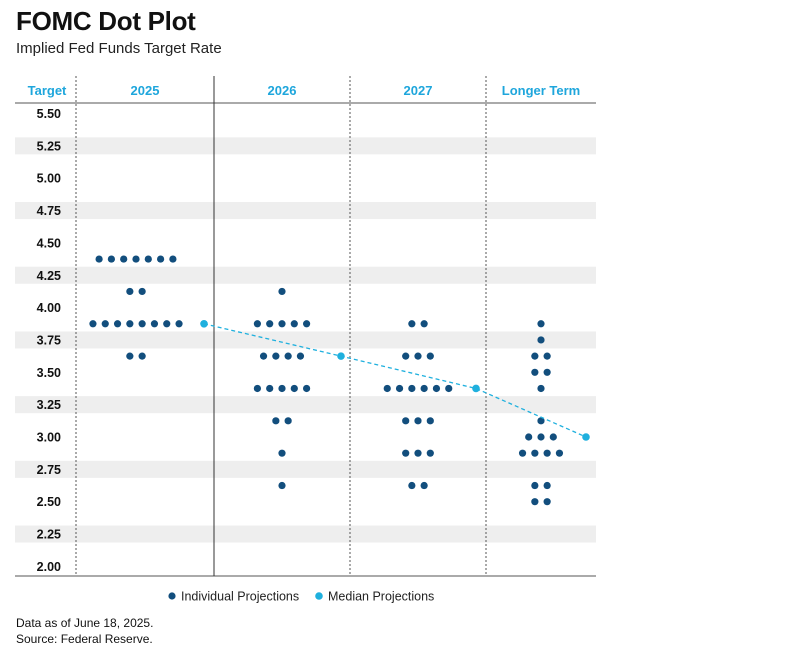 The height and width of the screenshot is (650, 800). I want to click on y-tick-label: 2.00, so click(49, 567).